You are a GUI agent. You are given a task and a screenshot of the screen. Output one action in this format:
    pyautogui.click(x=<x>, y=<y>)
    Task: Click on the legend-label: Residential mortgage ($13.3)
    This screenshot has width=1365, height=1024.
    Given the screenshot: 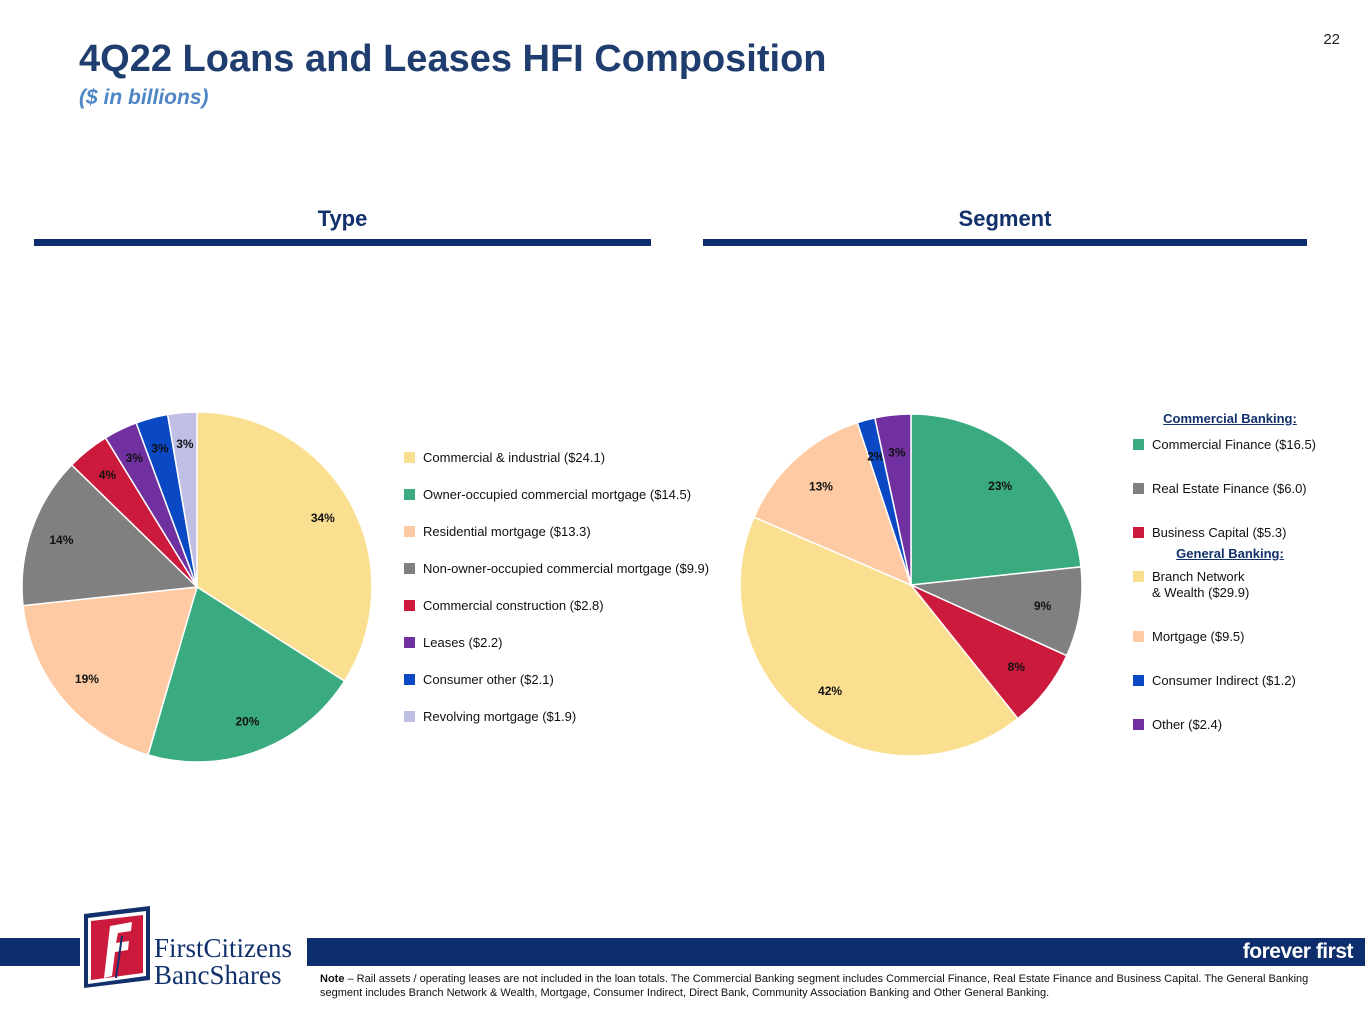 What is the action you would take?
    pyautogui.click(x=507, y=531)
    